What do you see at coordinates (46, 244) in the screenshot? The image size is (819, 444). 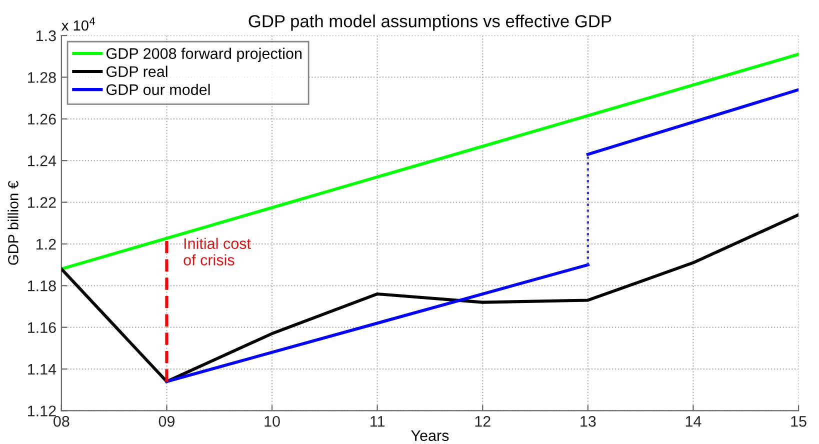 I see `y-tick-label: 1.2` at bounding box center [46, 244].